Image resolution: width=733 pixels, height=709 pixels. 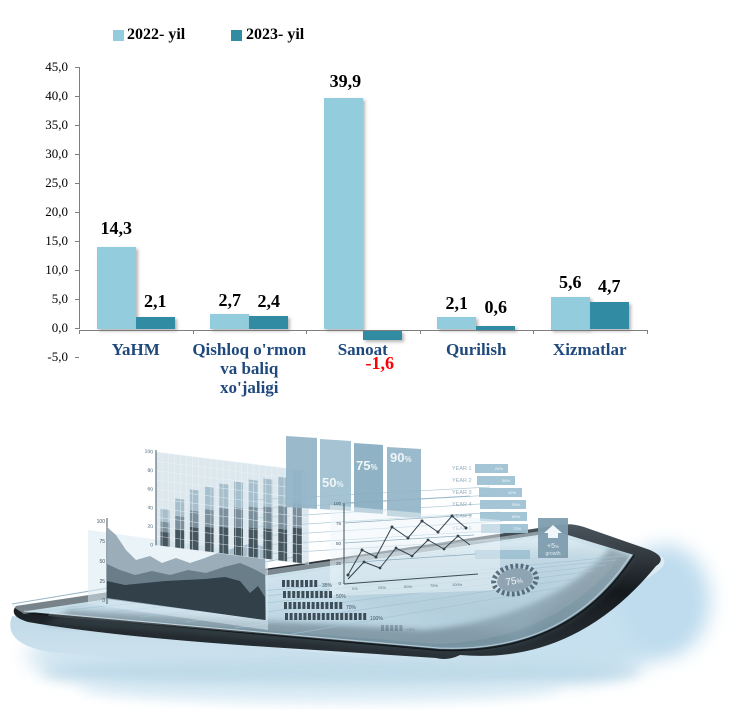 What do you see at coordinates (506, 480) in the screenshot?
I see `svg-text: 36%` at bounding box center [506, 480].